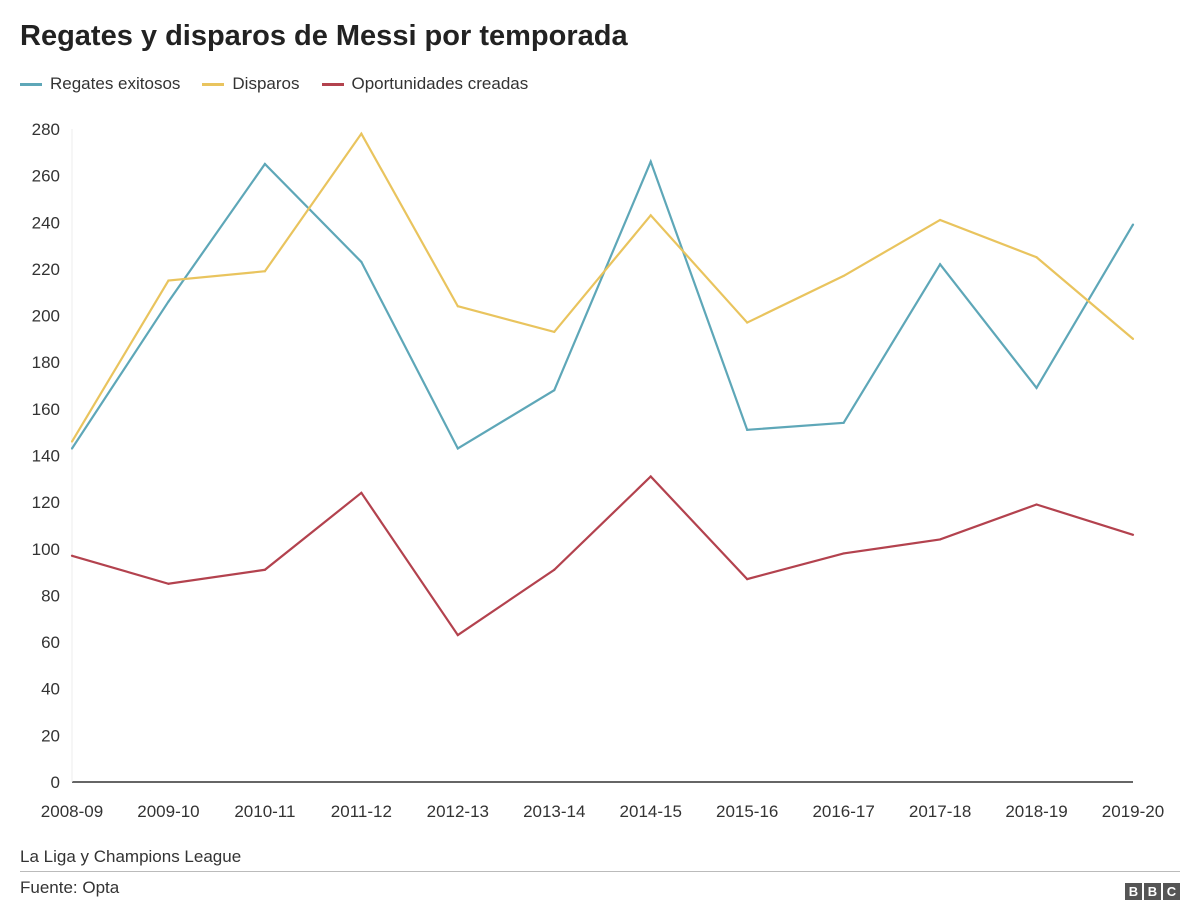 The height and width of the screenshot is (923, 1200). Describe the element at coordinates (50, 642) in the screenshot. I see `y-tick-label: 60` at that location.